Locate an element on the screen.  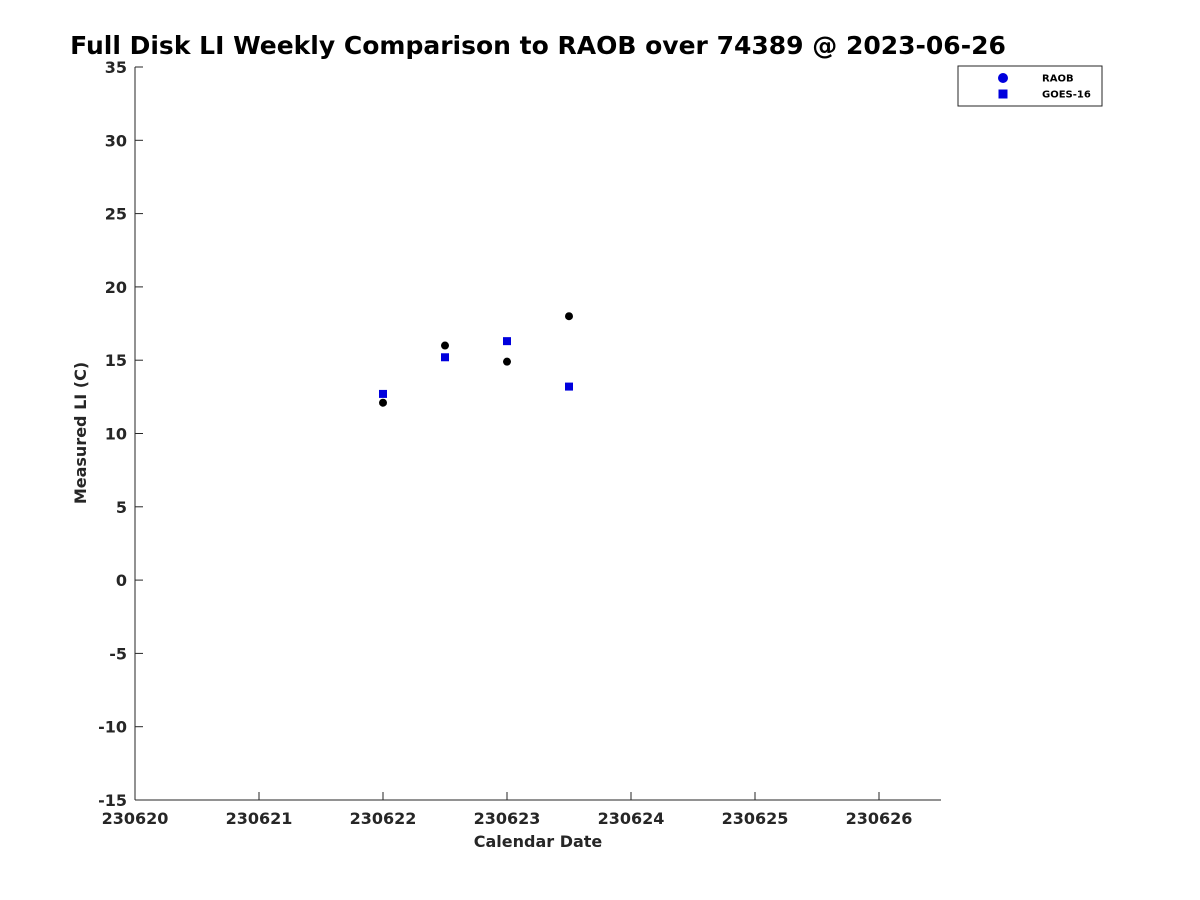
y-tick-label: 20 is located at coordinates (116, 287).